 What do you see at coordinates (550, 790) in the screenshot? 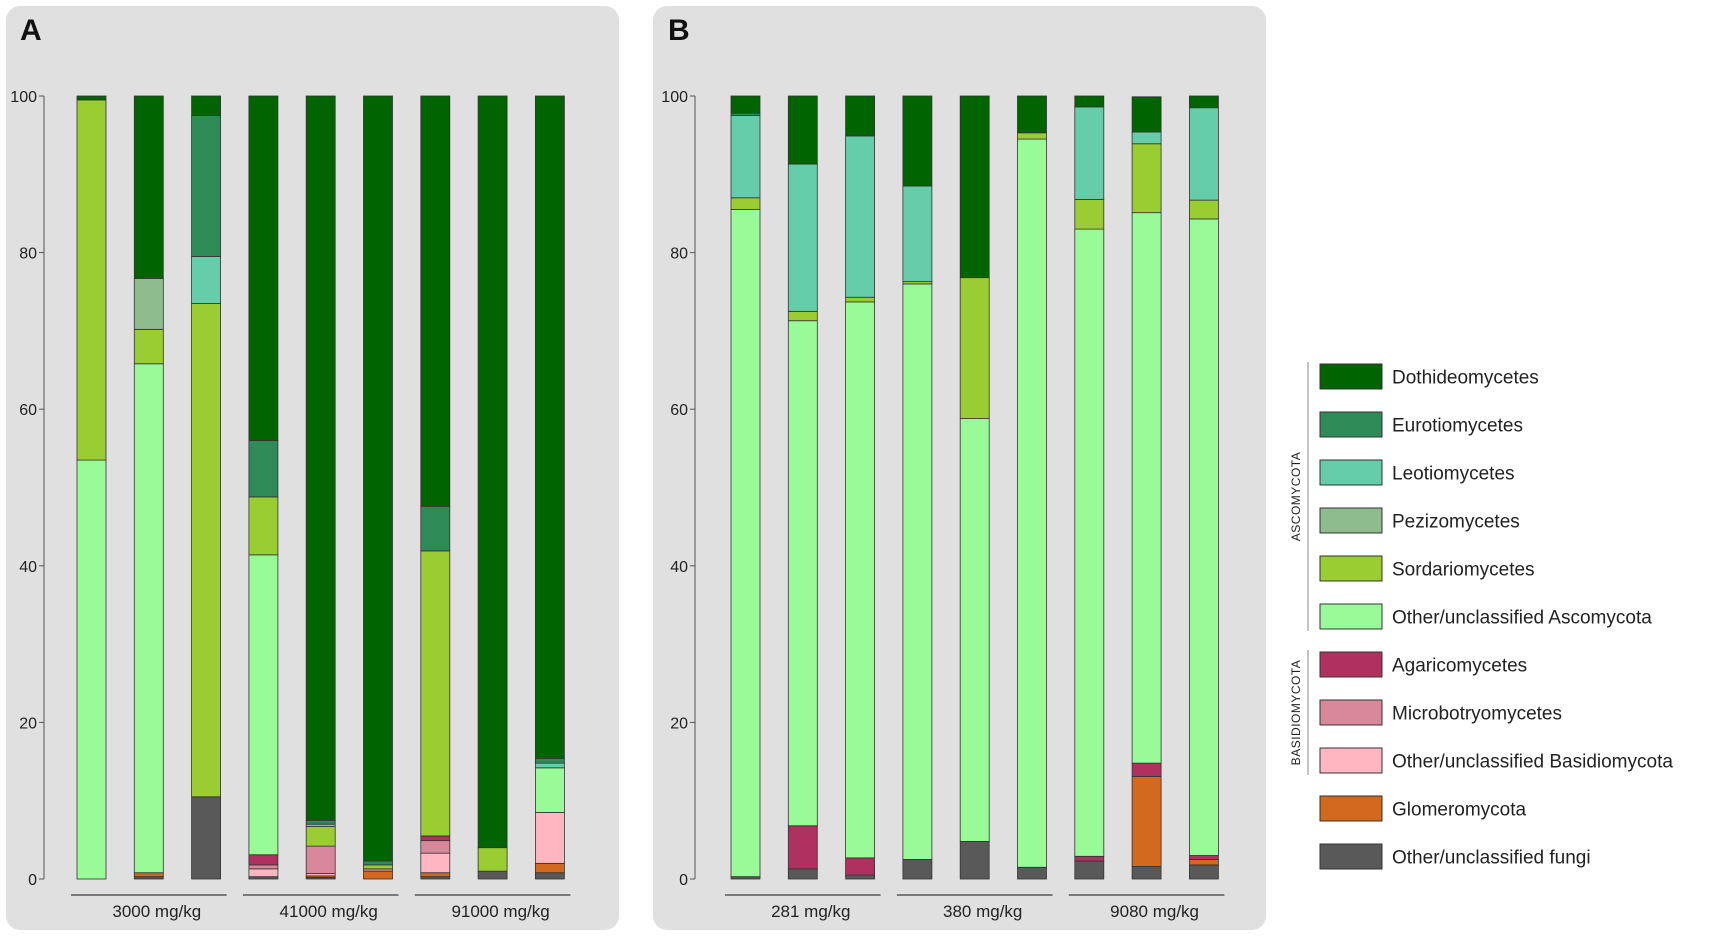
I see `panel-a-bar-9-segment-other-unclassified-ascomycota` at bounding box center [550, 790].